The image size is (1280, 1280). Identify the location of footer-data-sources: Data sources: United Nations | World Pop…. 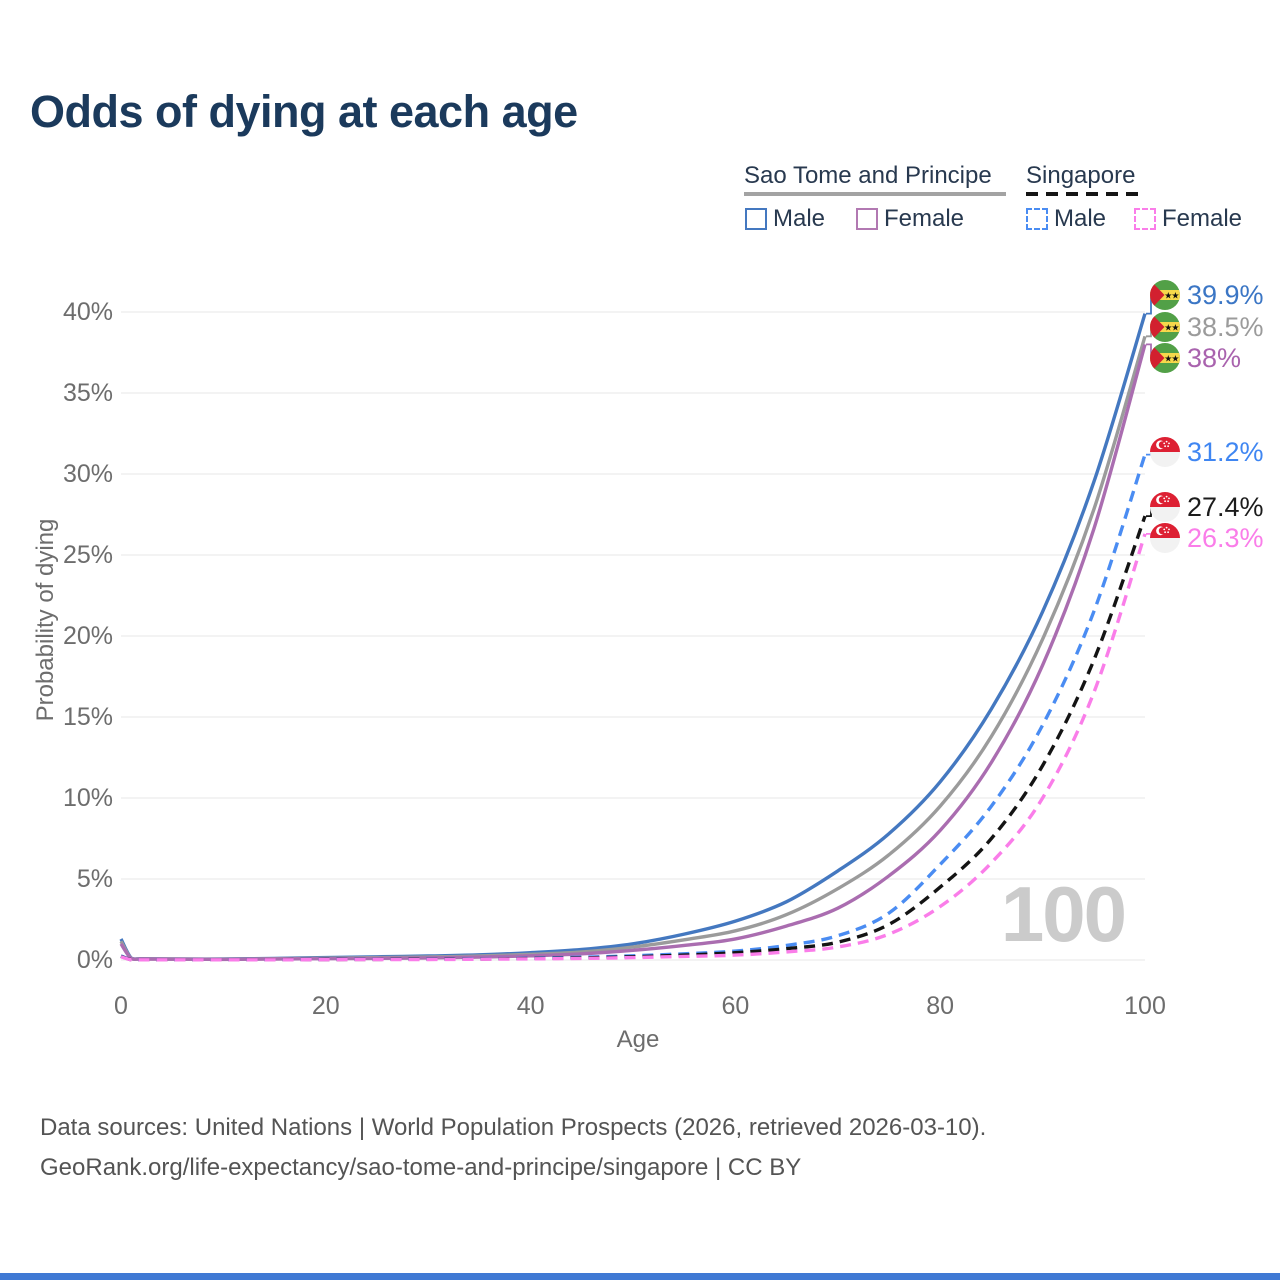
(513, 1127).